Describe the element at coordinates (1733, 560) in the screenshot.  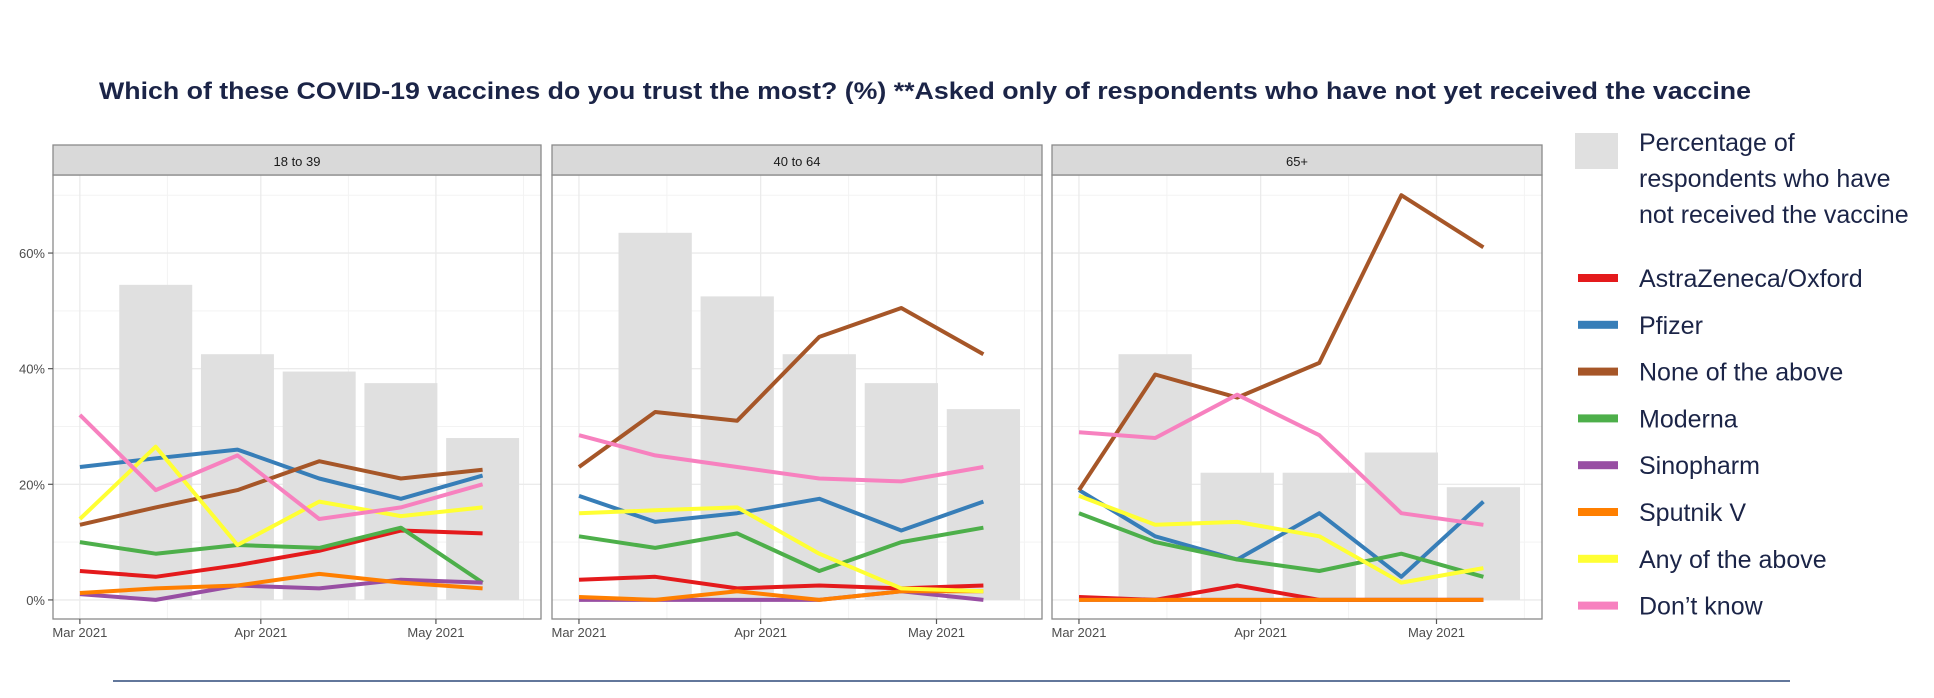
I see `legend-label: Any of the above` at that location.